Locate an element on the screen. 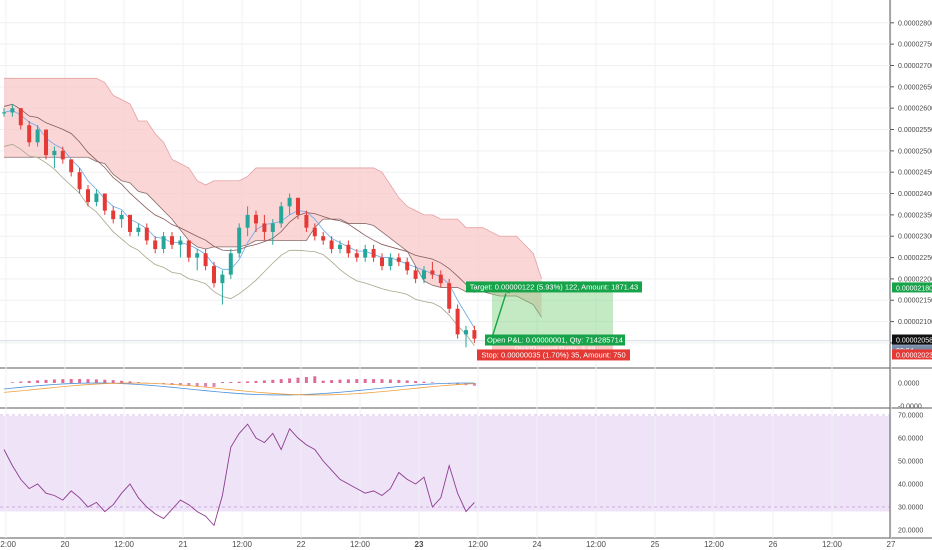  time-tick-label: 24 is located at coordinates (537, 544).